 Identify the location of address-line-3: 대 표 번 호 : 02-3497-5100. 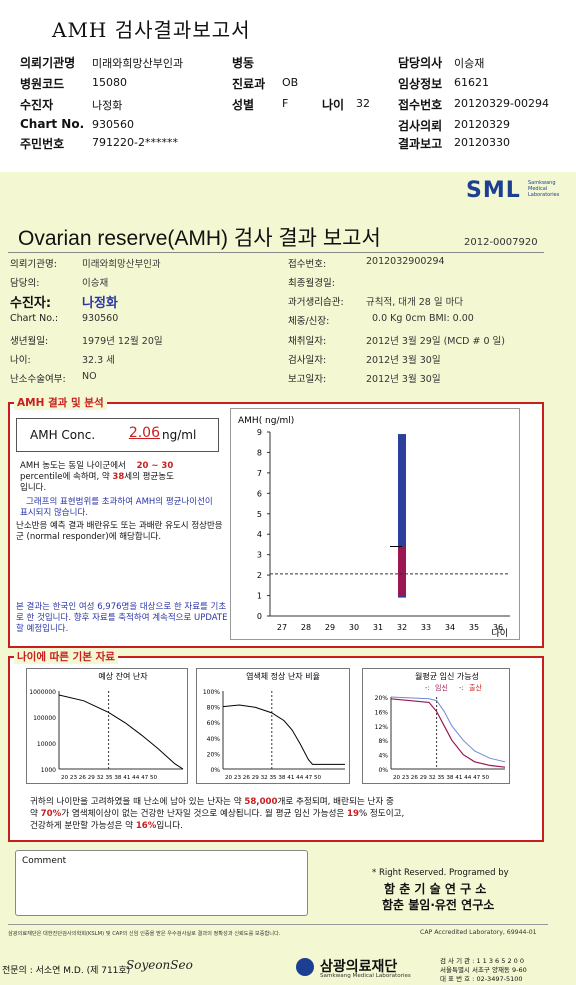
(481, 979).